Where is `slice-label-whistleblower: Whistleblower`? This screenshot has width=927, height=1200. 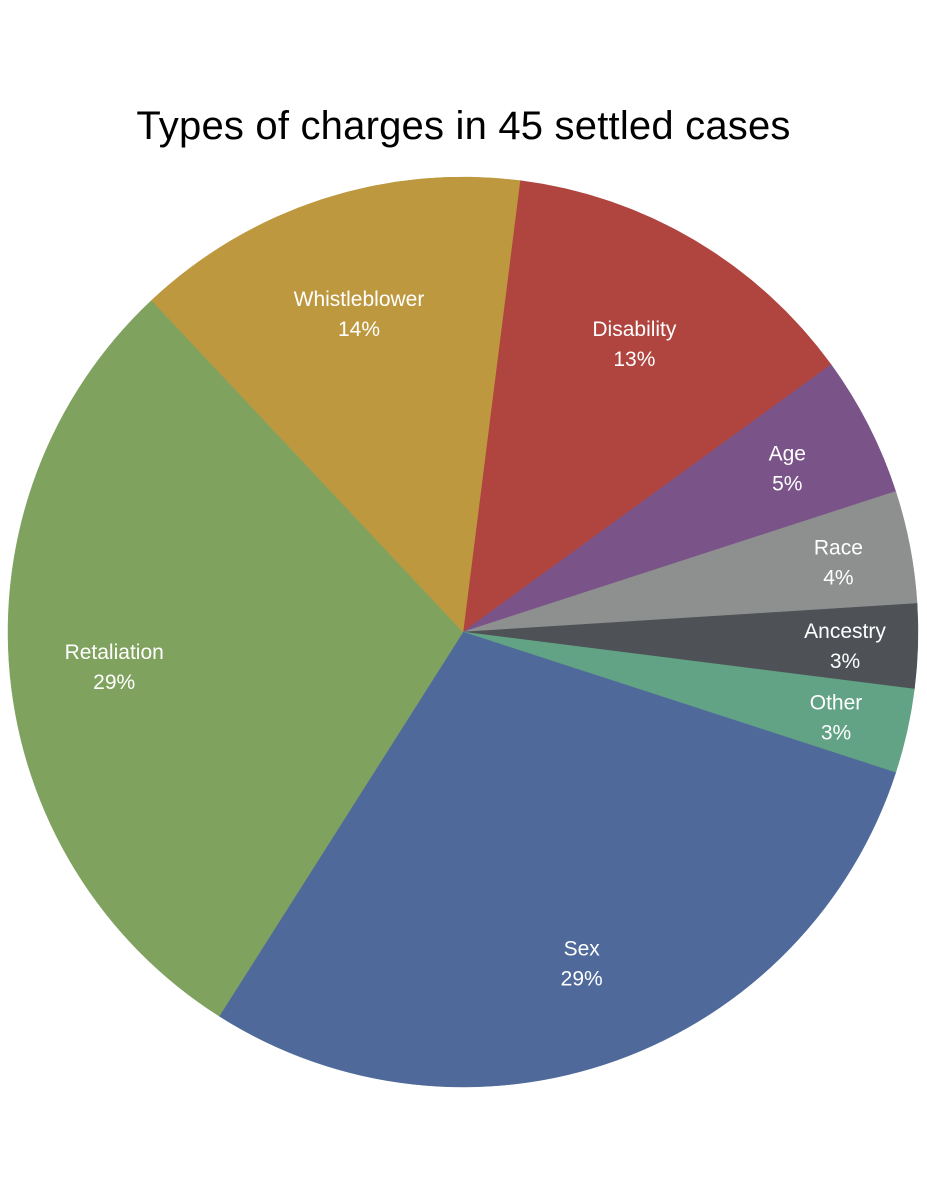
slice-label-whistleblower: Whistleblower is located at coordinates (359, 299).